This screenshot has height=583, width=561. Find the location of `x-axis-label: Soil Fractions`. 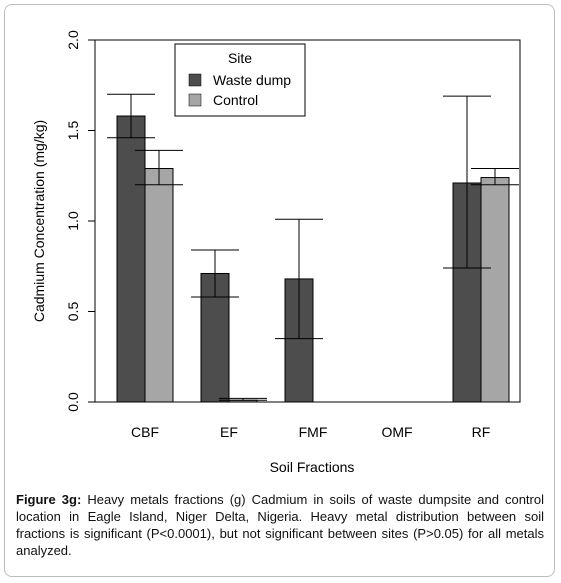

x-axis-label: Soil Fractions is located at coordinates (312, 467).